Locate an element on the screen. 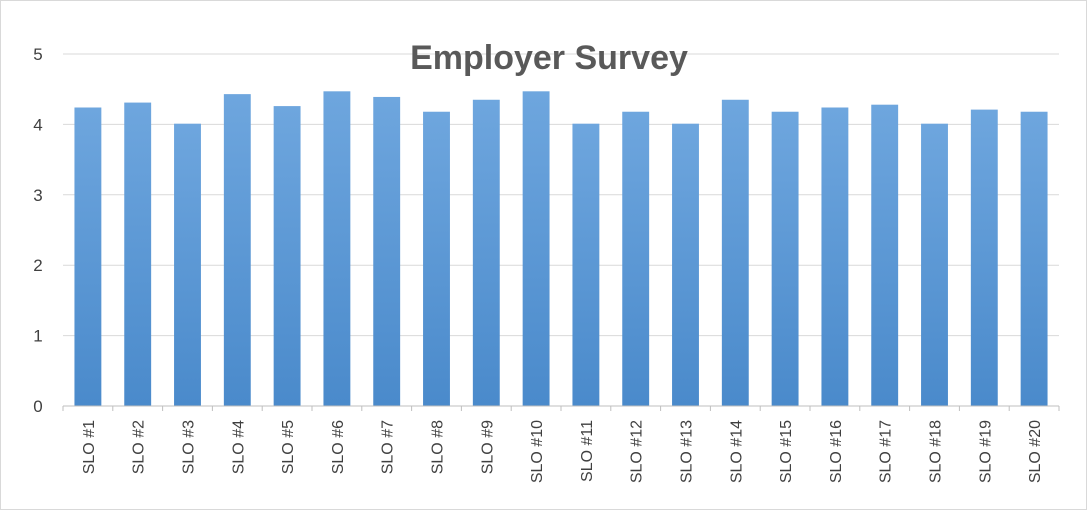 The height and width of the screenshot is (511, 1087). x-tick-label: SLO #13 is located at coordinates (687, 451).